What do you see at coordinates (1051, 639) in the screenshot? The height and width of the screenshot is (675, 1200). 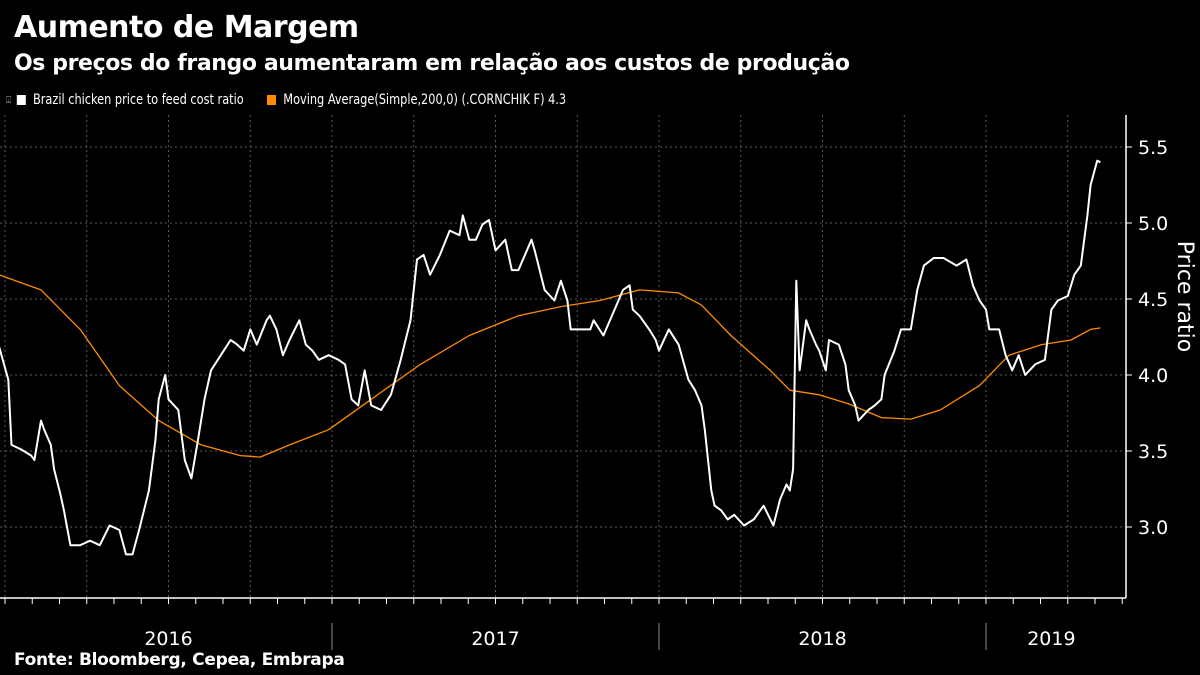 I see `x-year-label: 2019` at bounding box center [1051, 639].